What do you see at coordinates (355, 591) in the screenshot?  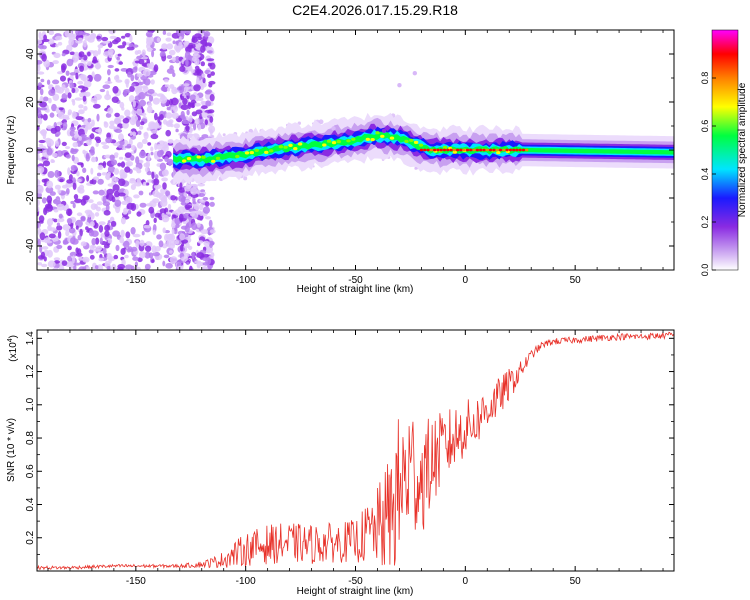 I see `snr-x-label: Height of straight line (km)` at bounding box center [355, 591].